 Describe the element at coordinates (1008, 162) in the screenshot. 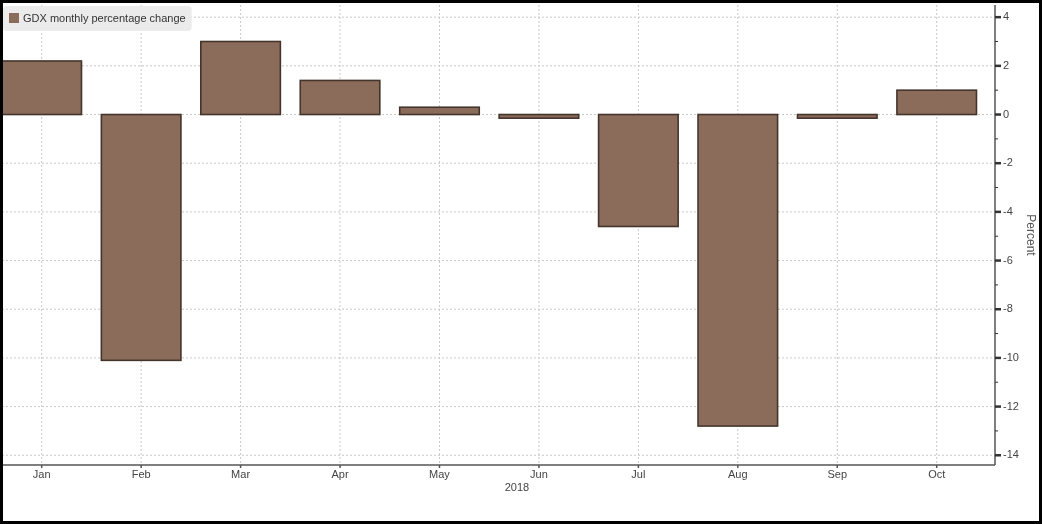

I see `y-tick-label: -2` at that location.